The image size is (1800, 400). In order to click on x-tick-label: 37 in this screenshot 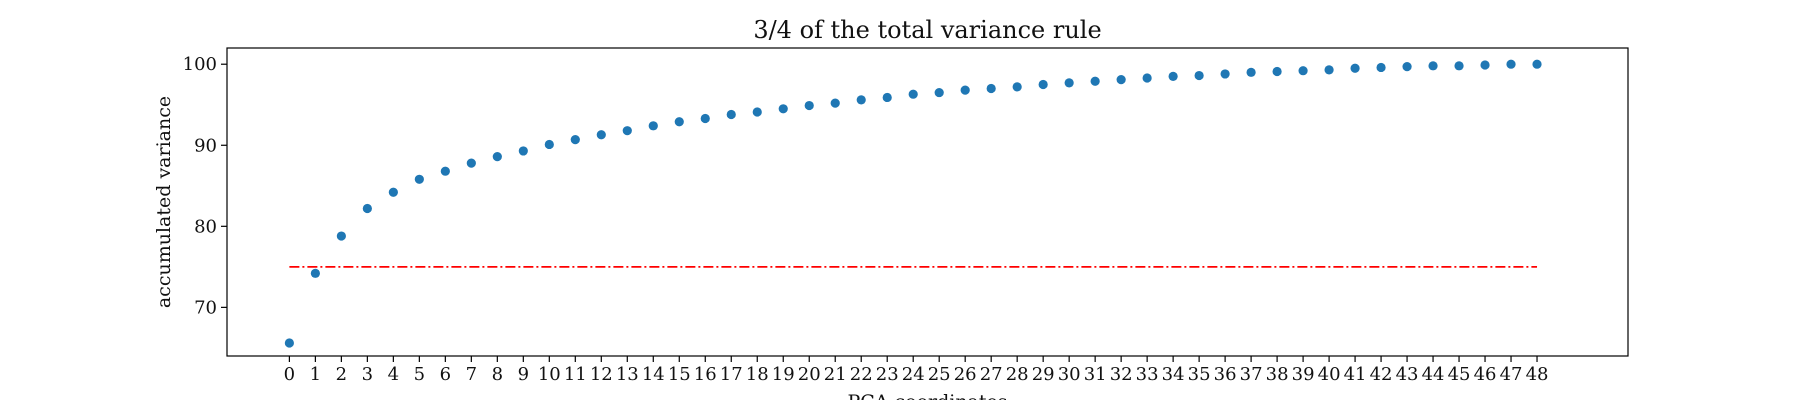, I will do `click(1251, 374)`.